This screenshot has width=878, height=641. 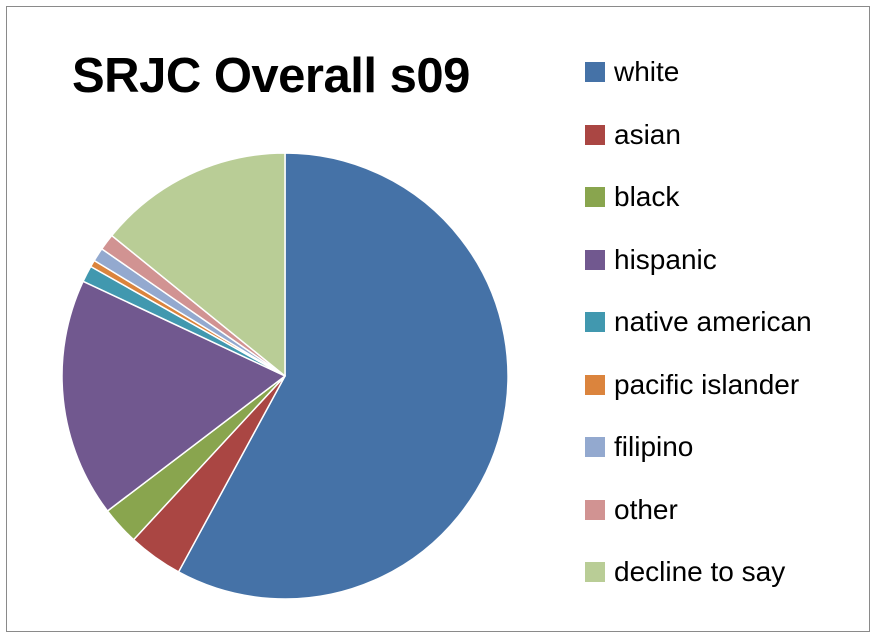 I want to click on legend-item-asian: asian, so click(x=633, y=135).